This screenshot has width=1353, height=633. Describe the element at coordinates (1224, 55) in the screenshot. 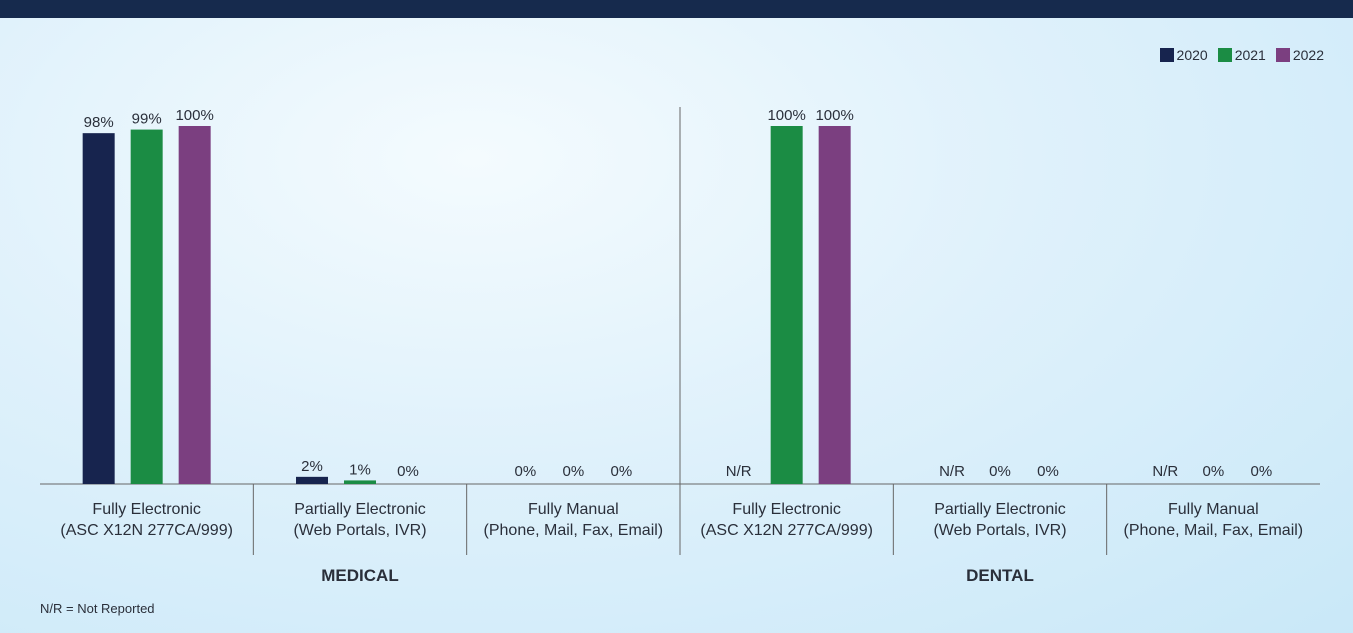

I see `legend-swatch-2021` at that location.